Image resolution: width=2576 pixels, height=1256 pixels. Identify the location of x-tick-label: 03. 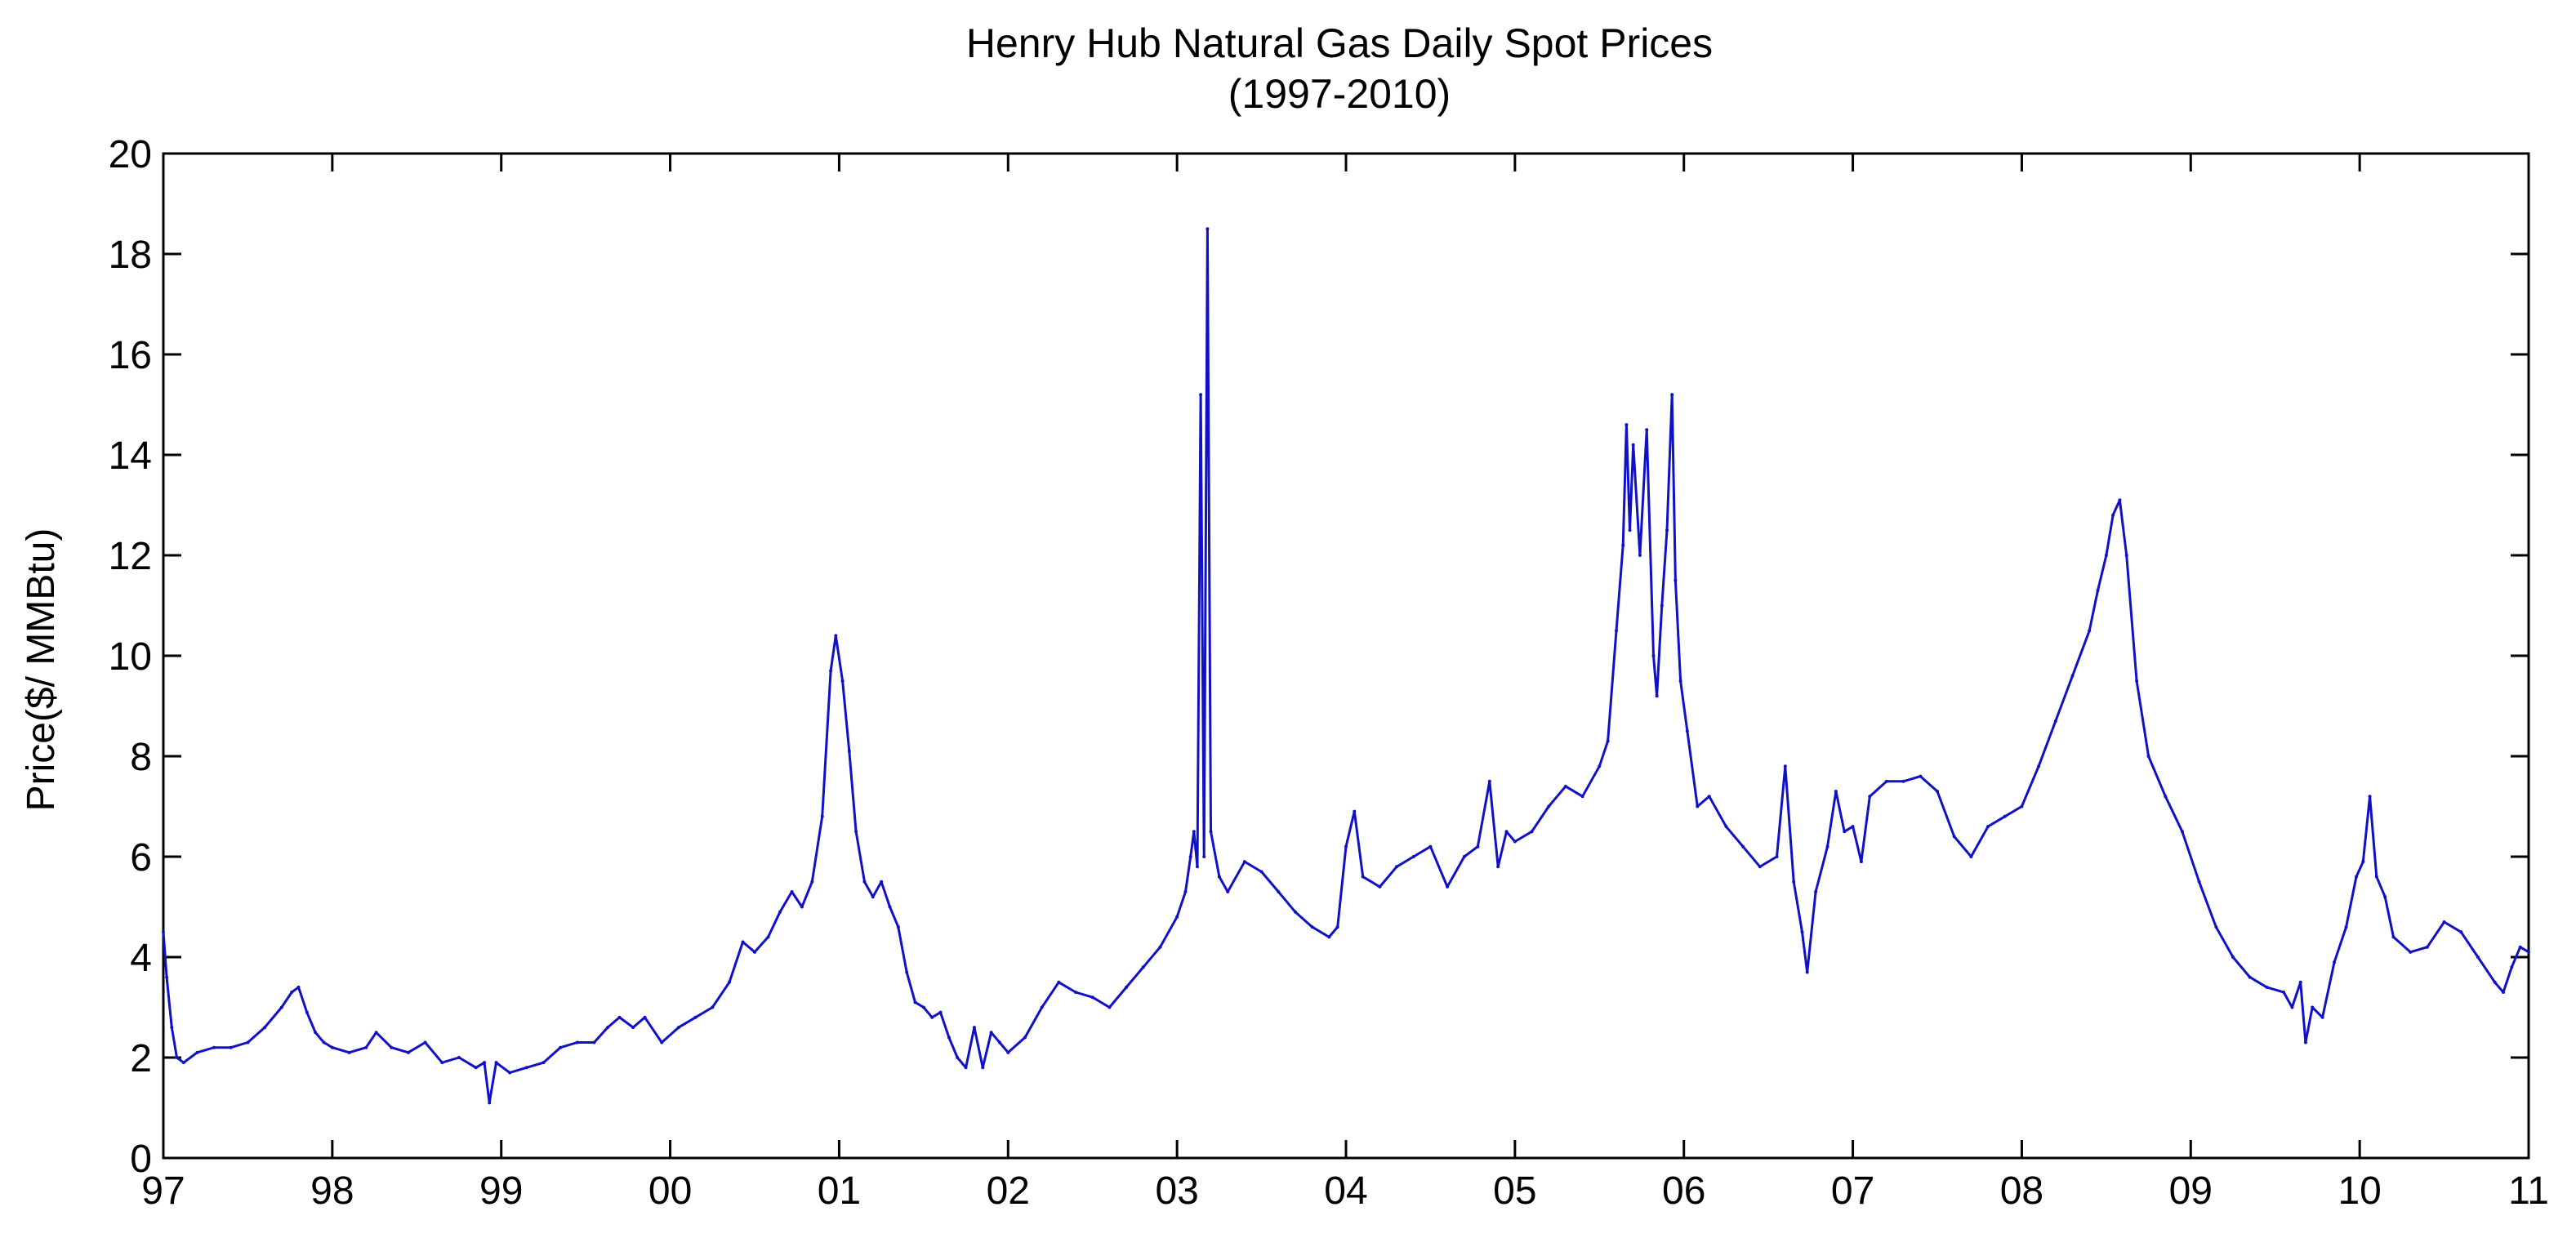
(1176, 1191).